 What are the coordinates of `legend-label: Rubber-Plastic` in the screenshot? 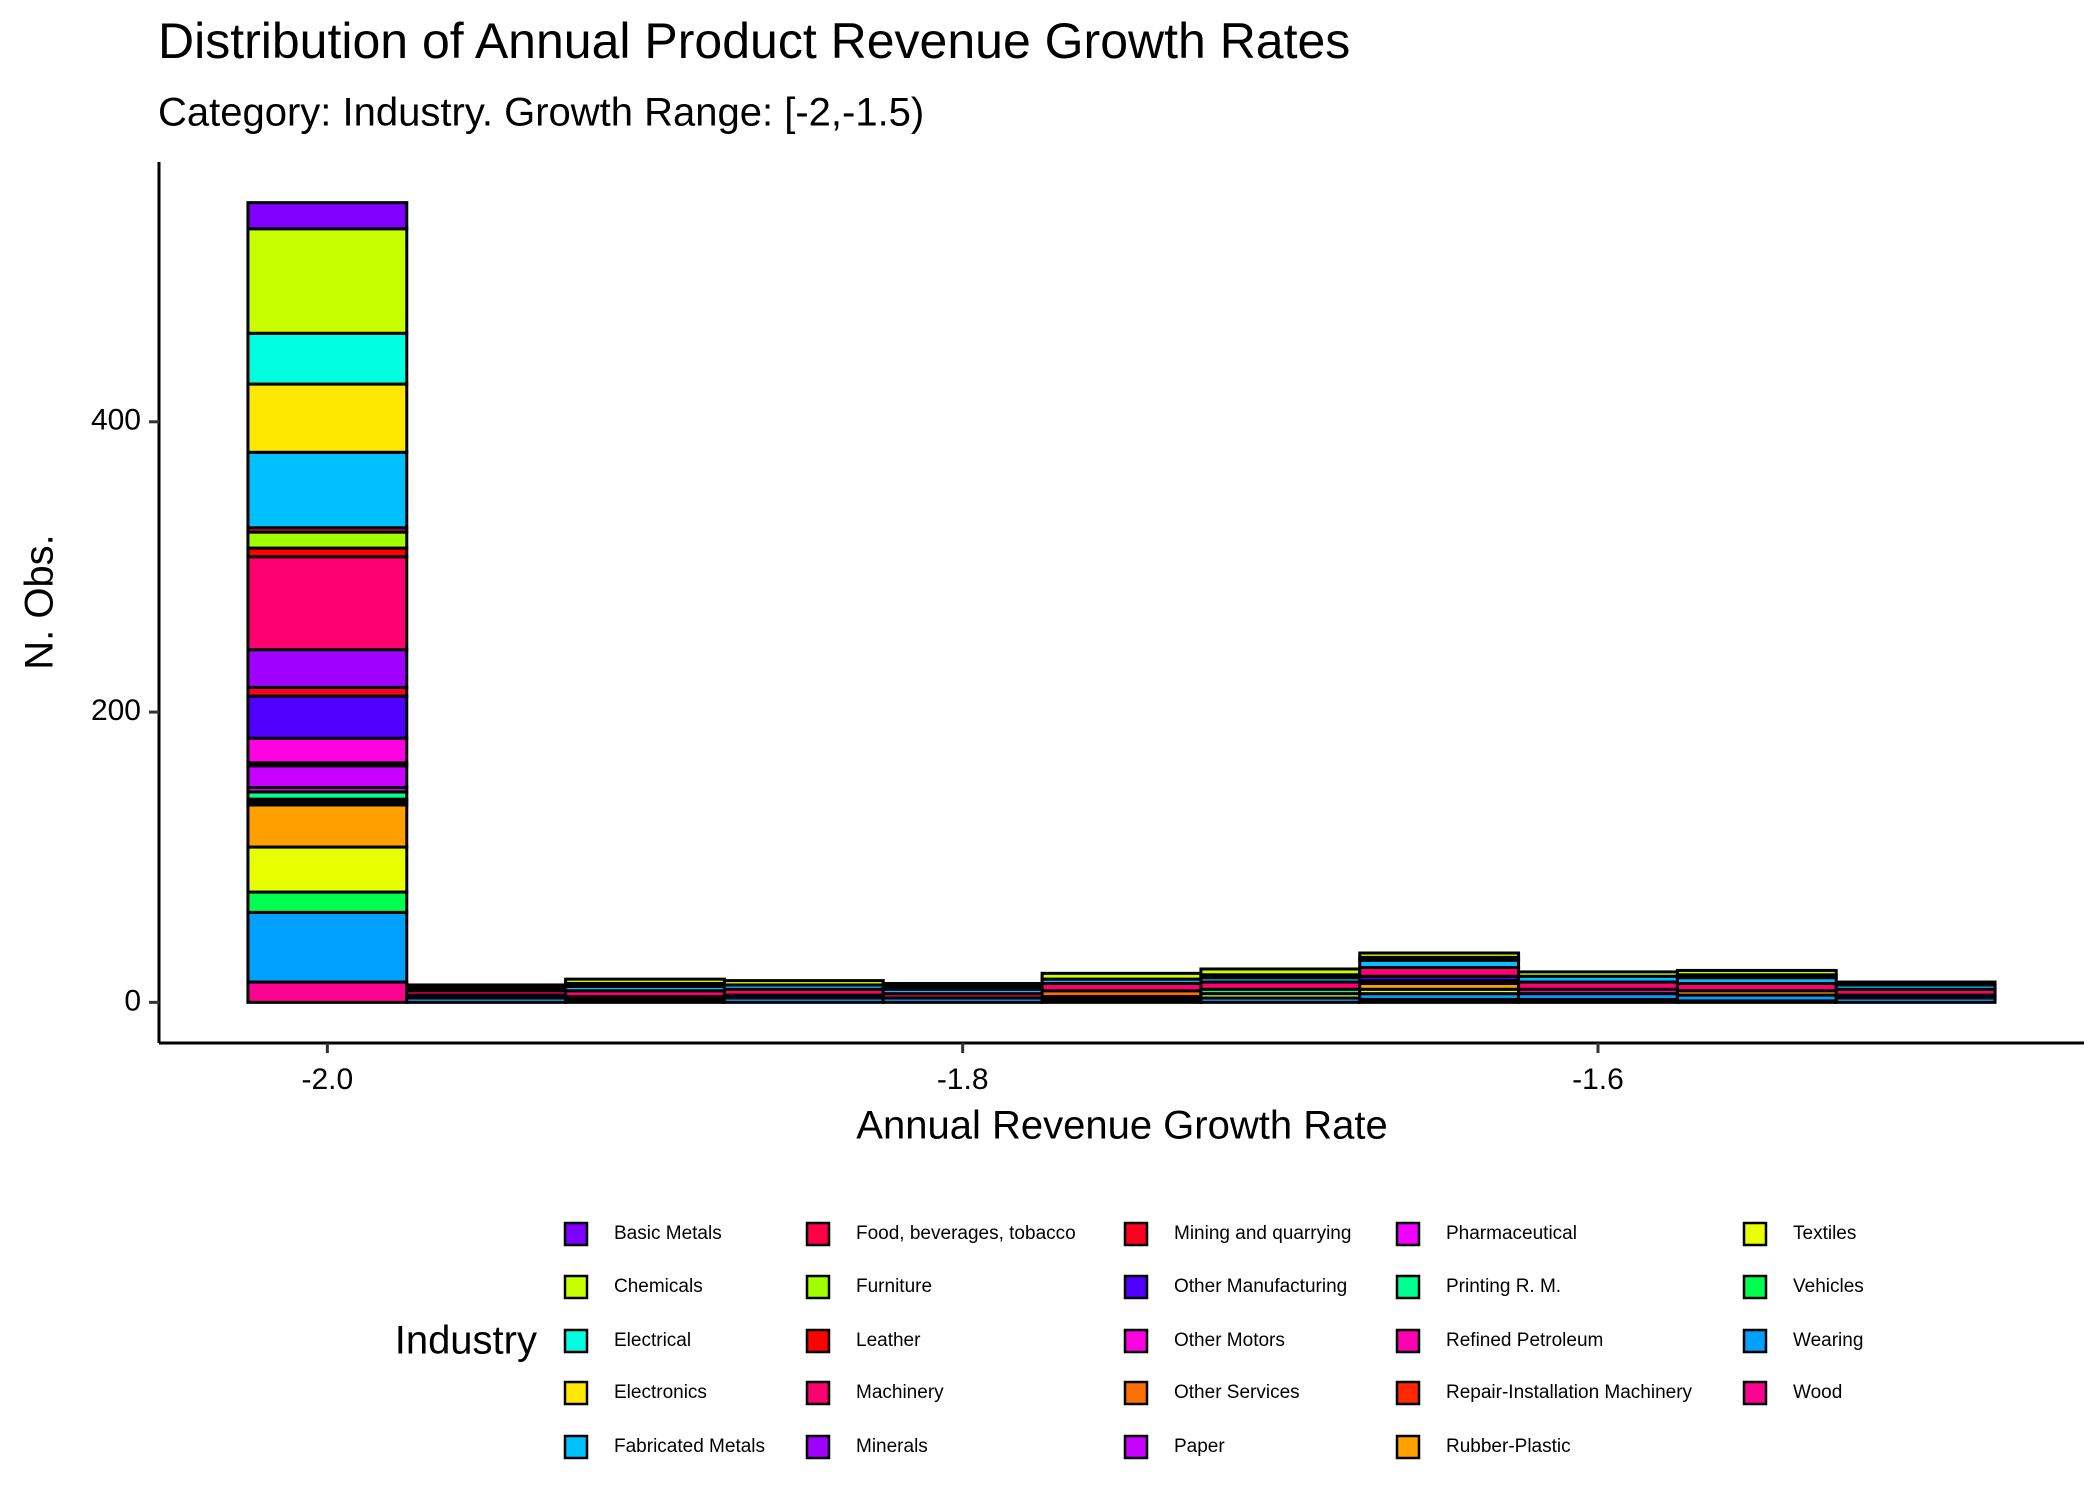 It's located at (1508, 1446).